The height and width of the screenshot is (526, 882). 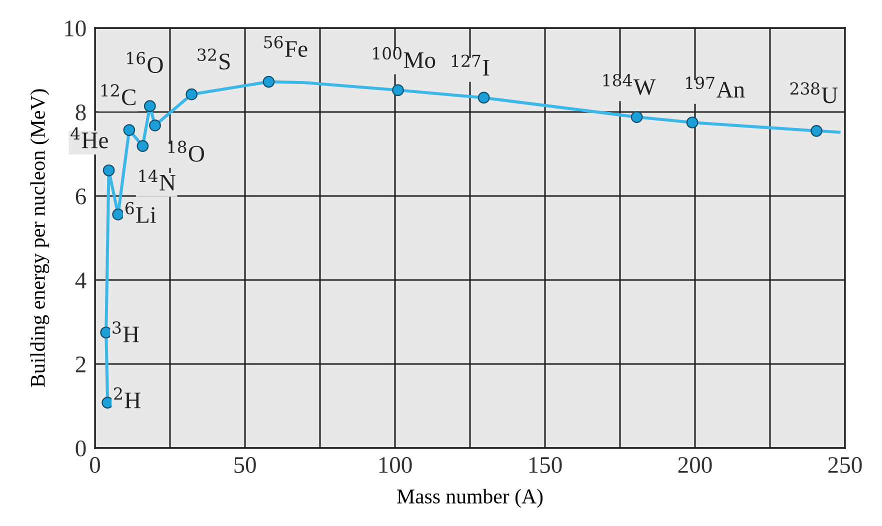 I want to click on annotation: $^{238}$U, so click(x=814, y=93).